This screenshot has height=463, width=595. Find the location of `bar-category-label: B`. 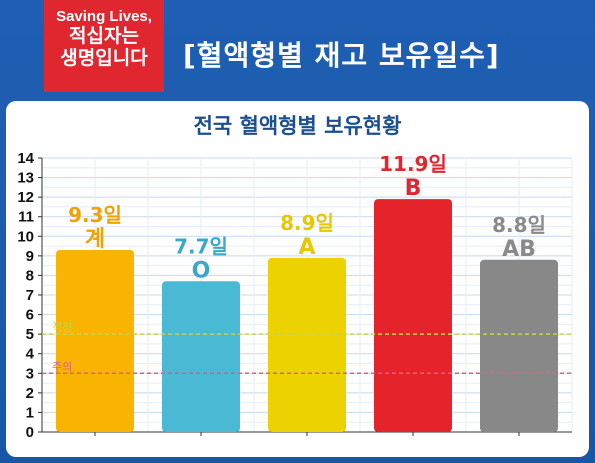

bar-category-label: B is located at coordinates (413, 188).